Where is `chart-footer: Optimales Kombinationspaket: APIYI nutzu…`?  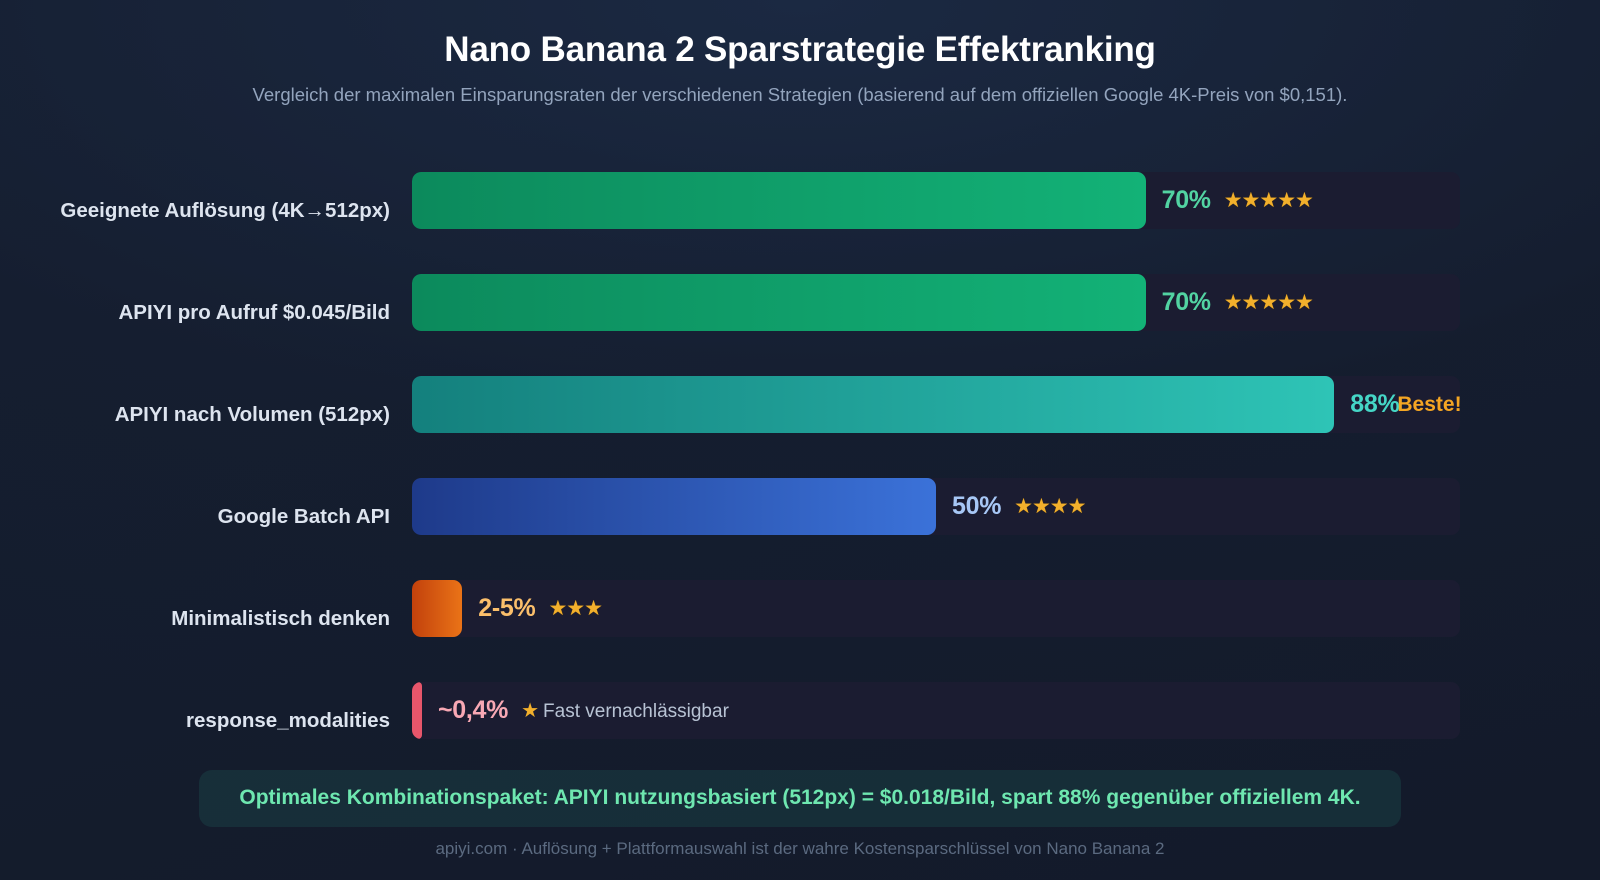
chart-footer: Optimales Kombinationspaket: APIYI nutzu… is located at coordinates (800, 814).